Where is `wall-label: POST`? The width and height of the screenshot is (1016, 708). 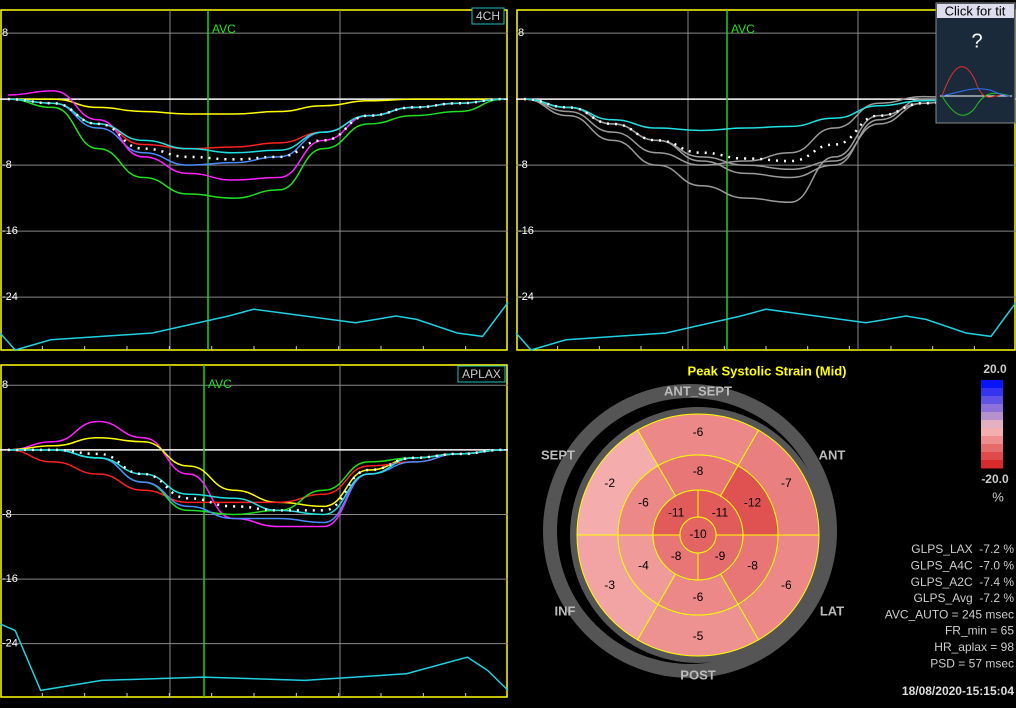 wall-label: POST is located at coordinates (697, 674).